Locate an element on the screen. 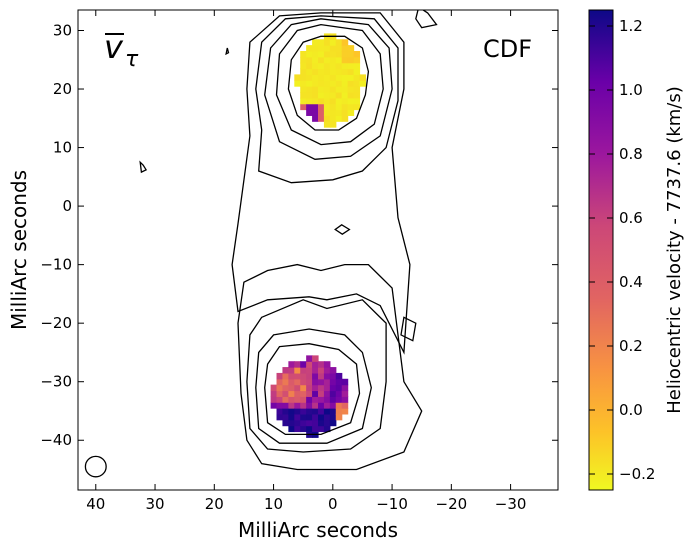 The width and height of the screenshot is (694, 550). colorbar-ticks: −0.2 0.0 0.2 0.4 0.6 0.8 1.0 1.2 is located at coordinates (622, 250).